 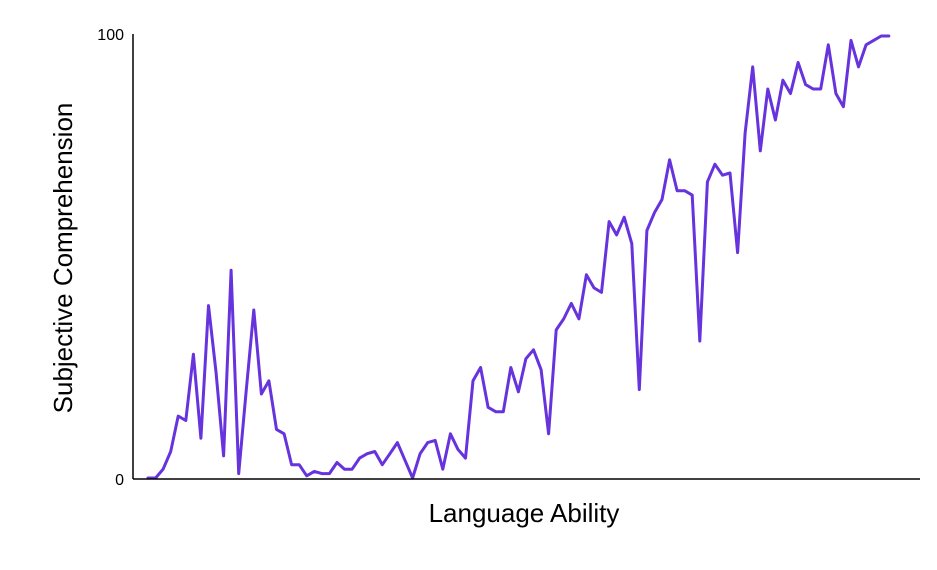 What do you see at coordinates (119, 480) in the screenshot?
I see `y-tick-label-min: 0` at bounding box center [119, 480].